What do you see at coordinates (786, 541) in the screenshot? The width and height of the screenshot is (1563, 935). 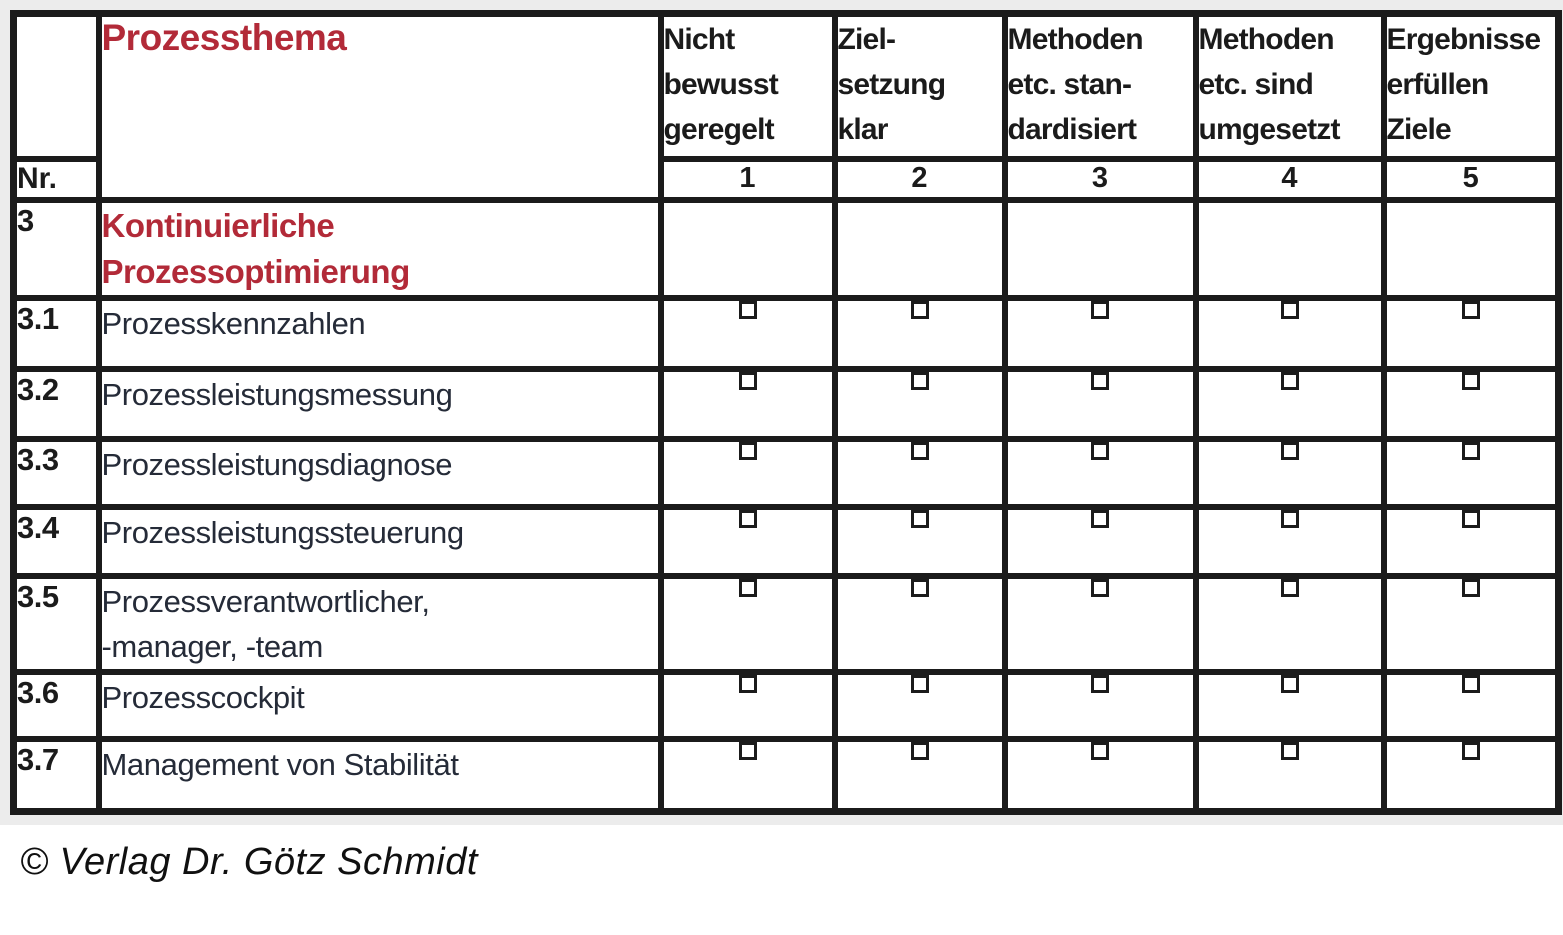 I see `table-row: 3.4 Prozessleistungssteuerung` at bounding box center [786, 541].